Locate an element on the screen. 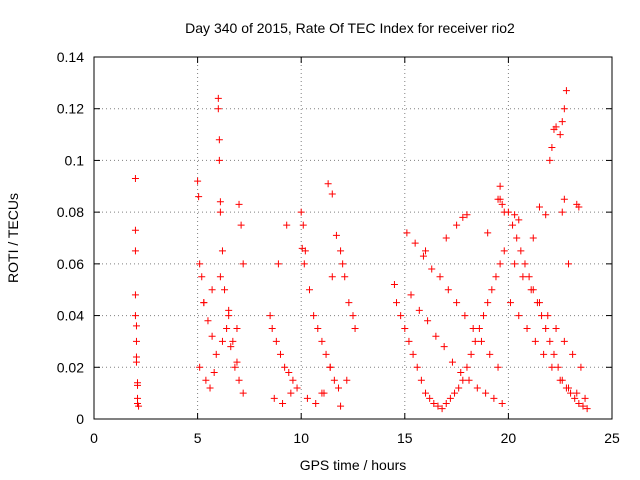 The height and width of the screenshot is (480, 640). x-tick-label: 5 is located at coordinates (198, 438).